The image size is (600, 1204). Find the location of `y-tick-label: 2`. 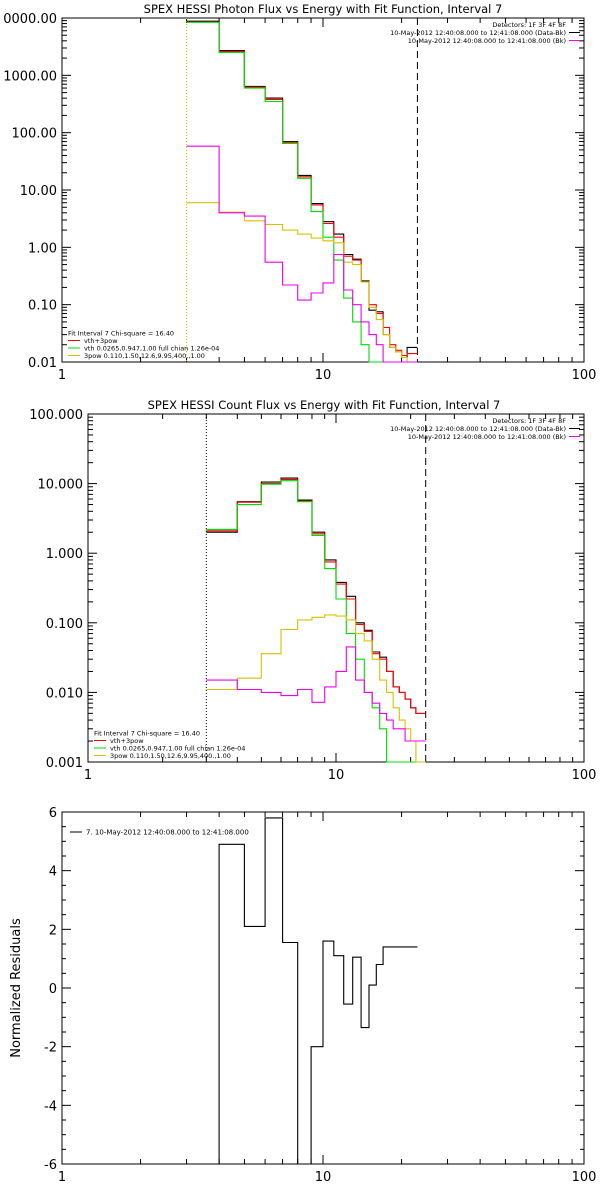

y-tick-label: 2 is located at coordinates (53, 930).